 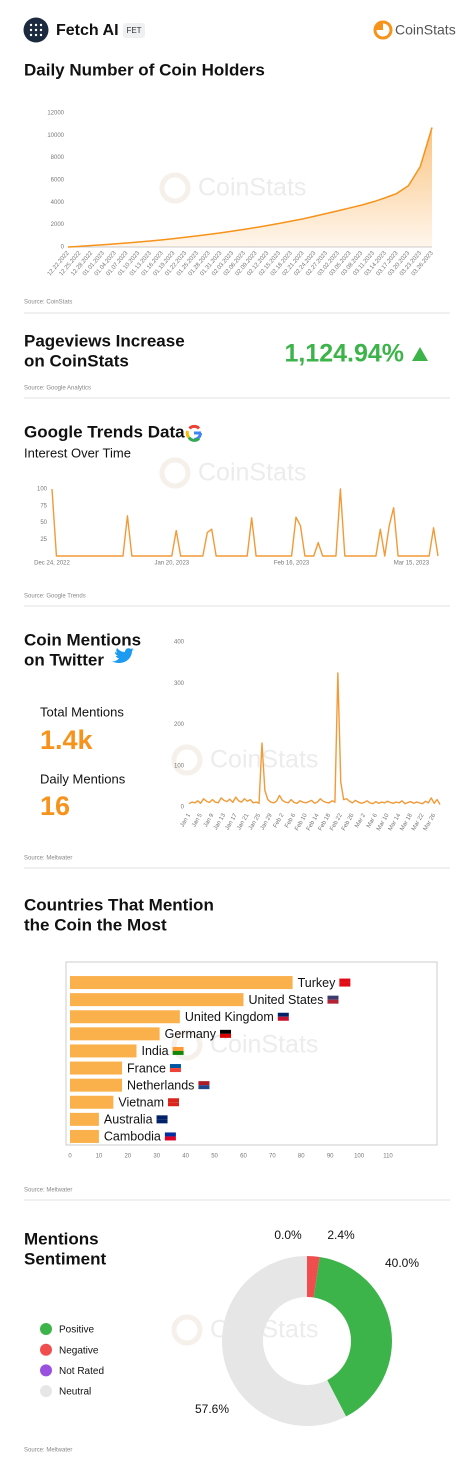 I want to click on y-tick-label: 12000, so click(x=55, y=114).